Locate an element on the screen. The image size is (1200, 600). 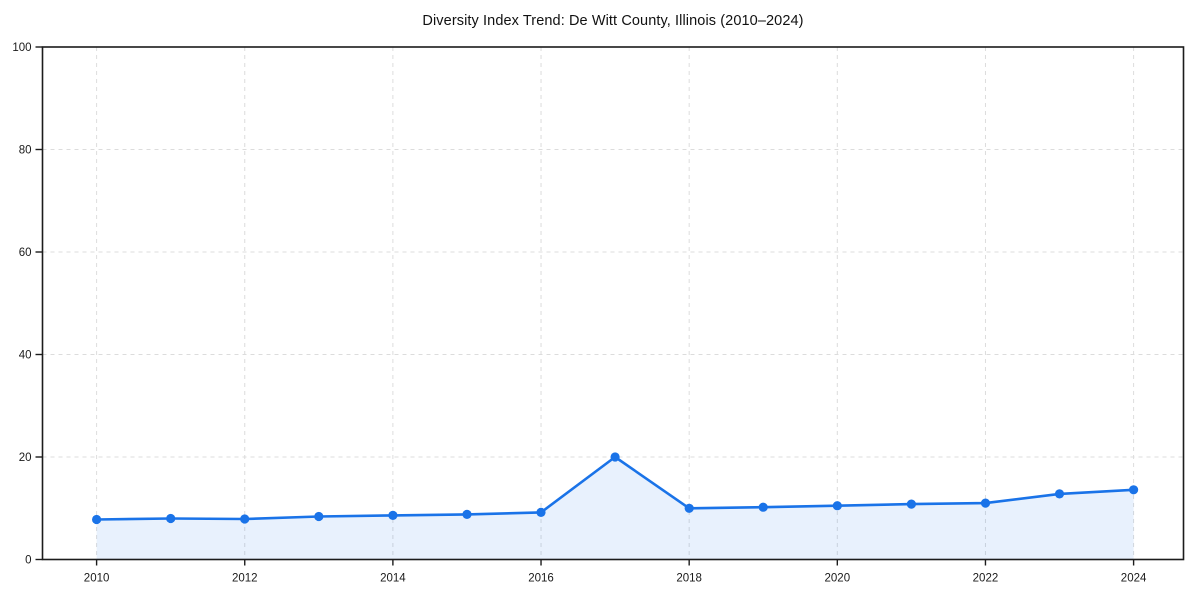
series-area-fill is located at coordinates (615, 508).